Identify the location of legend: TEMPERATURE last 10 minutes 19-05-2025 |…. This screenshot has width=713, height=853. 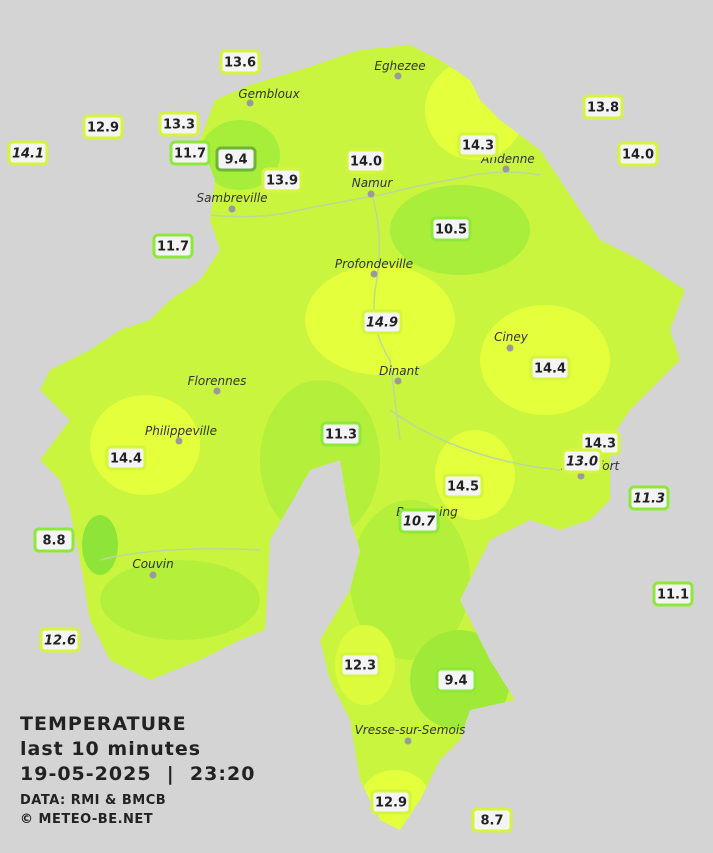
(137, 770).